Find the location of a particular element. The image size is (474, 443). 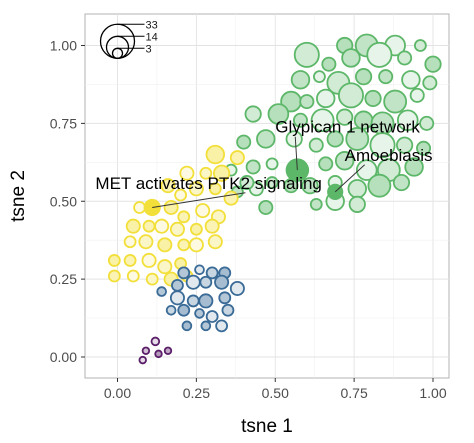

x-axis-ticks: 0.00 0.25 0.50 0.75 1.00 is located at coordinates (275, 389).